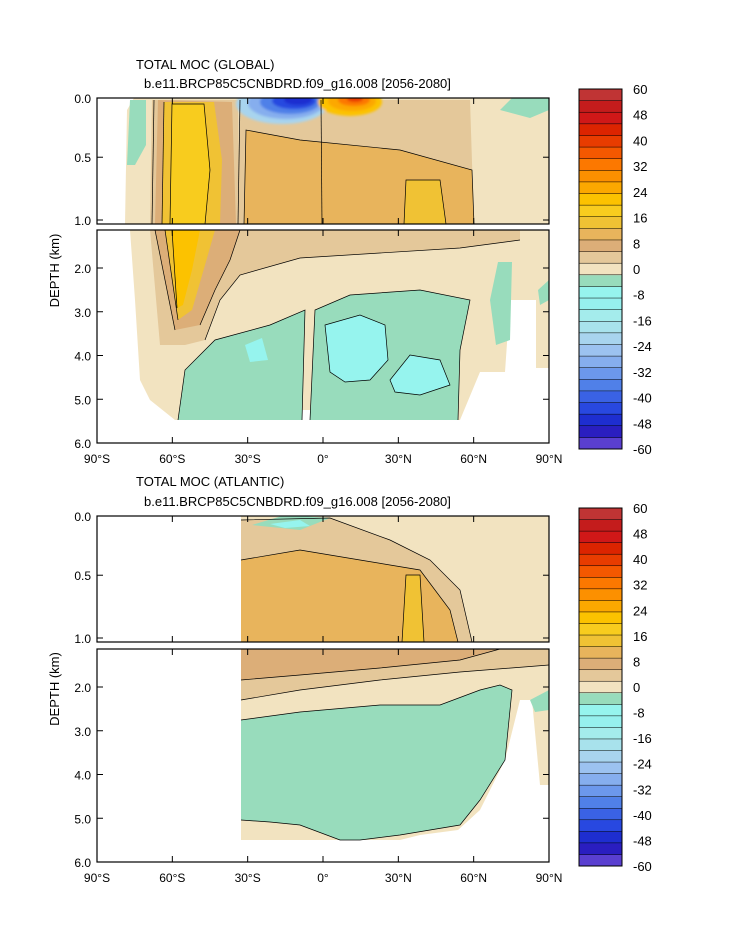  I want to click on plot-area-upper, so click(323, 161).